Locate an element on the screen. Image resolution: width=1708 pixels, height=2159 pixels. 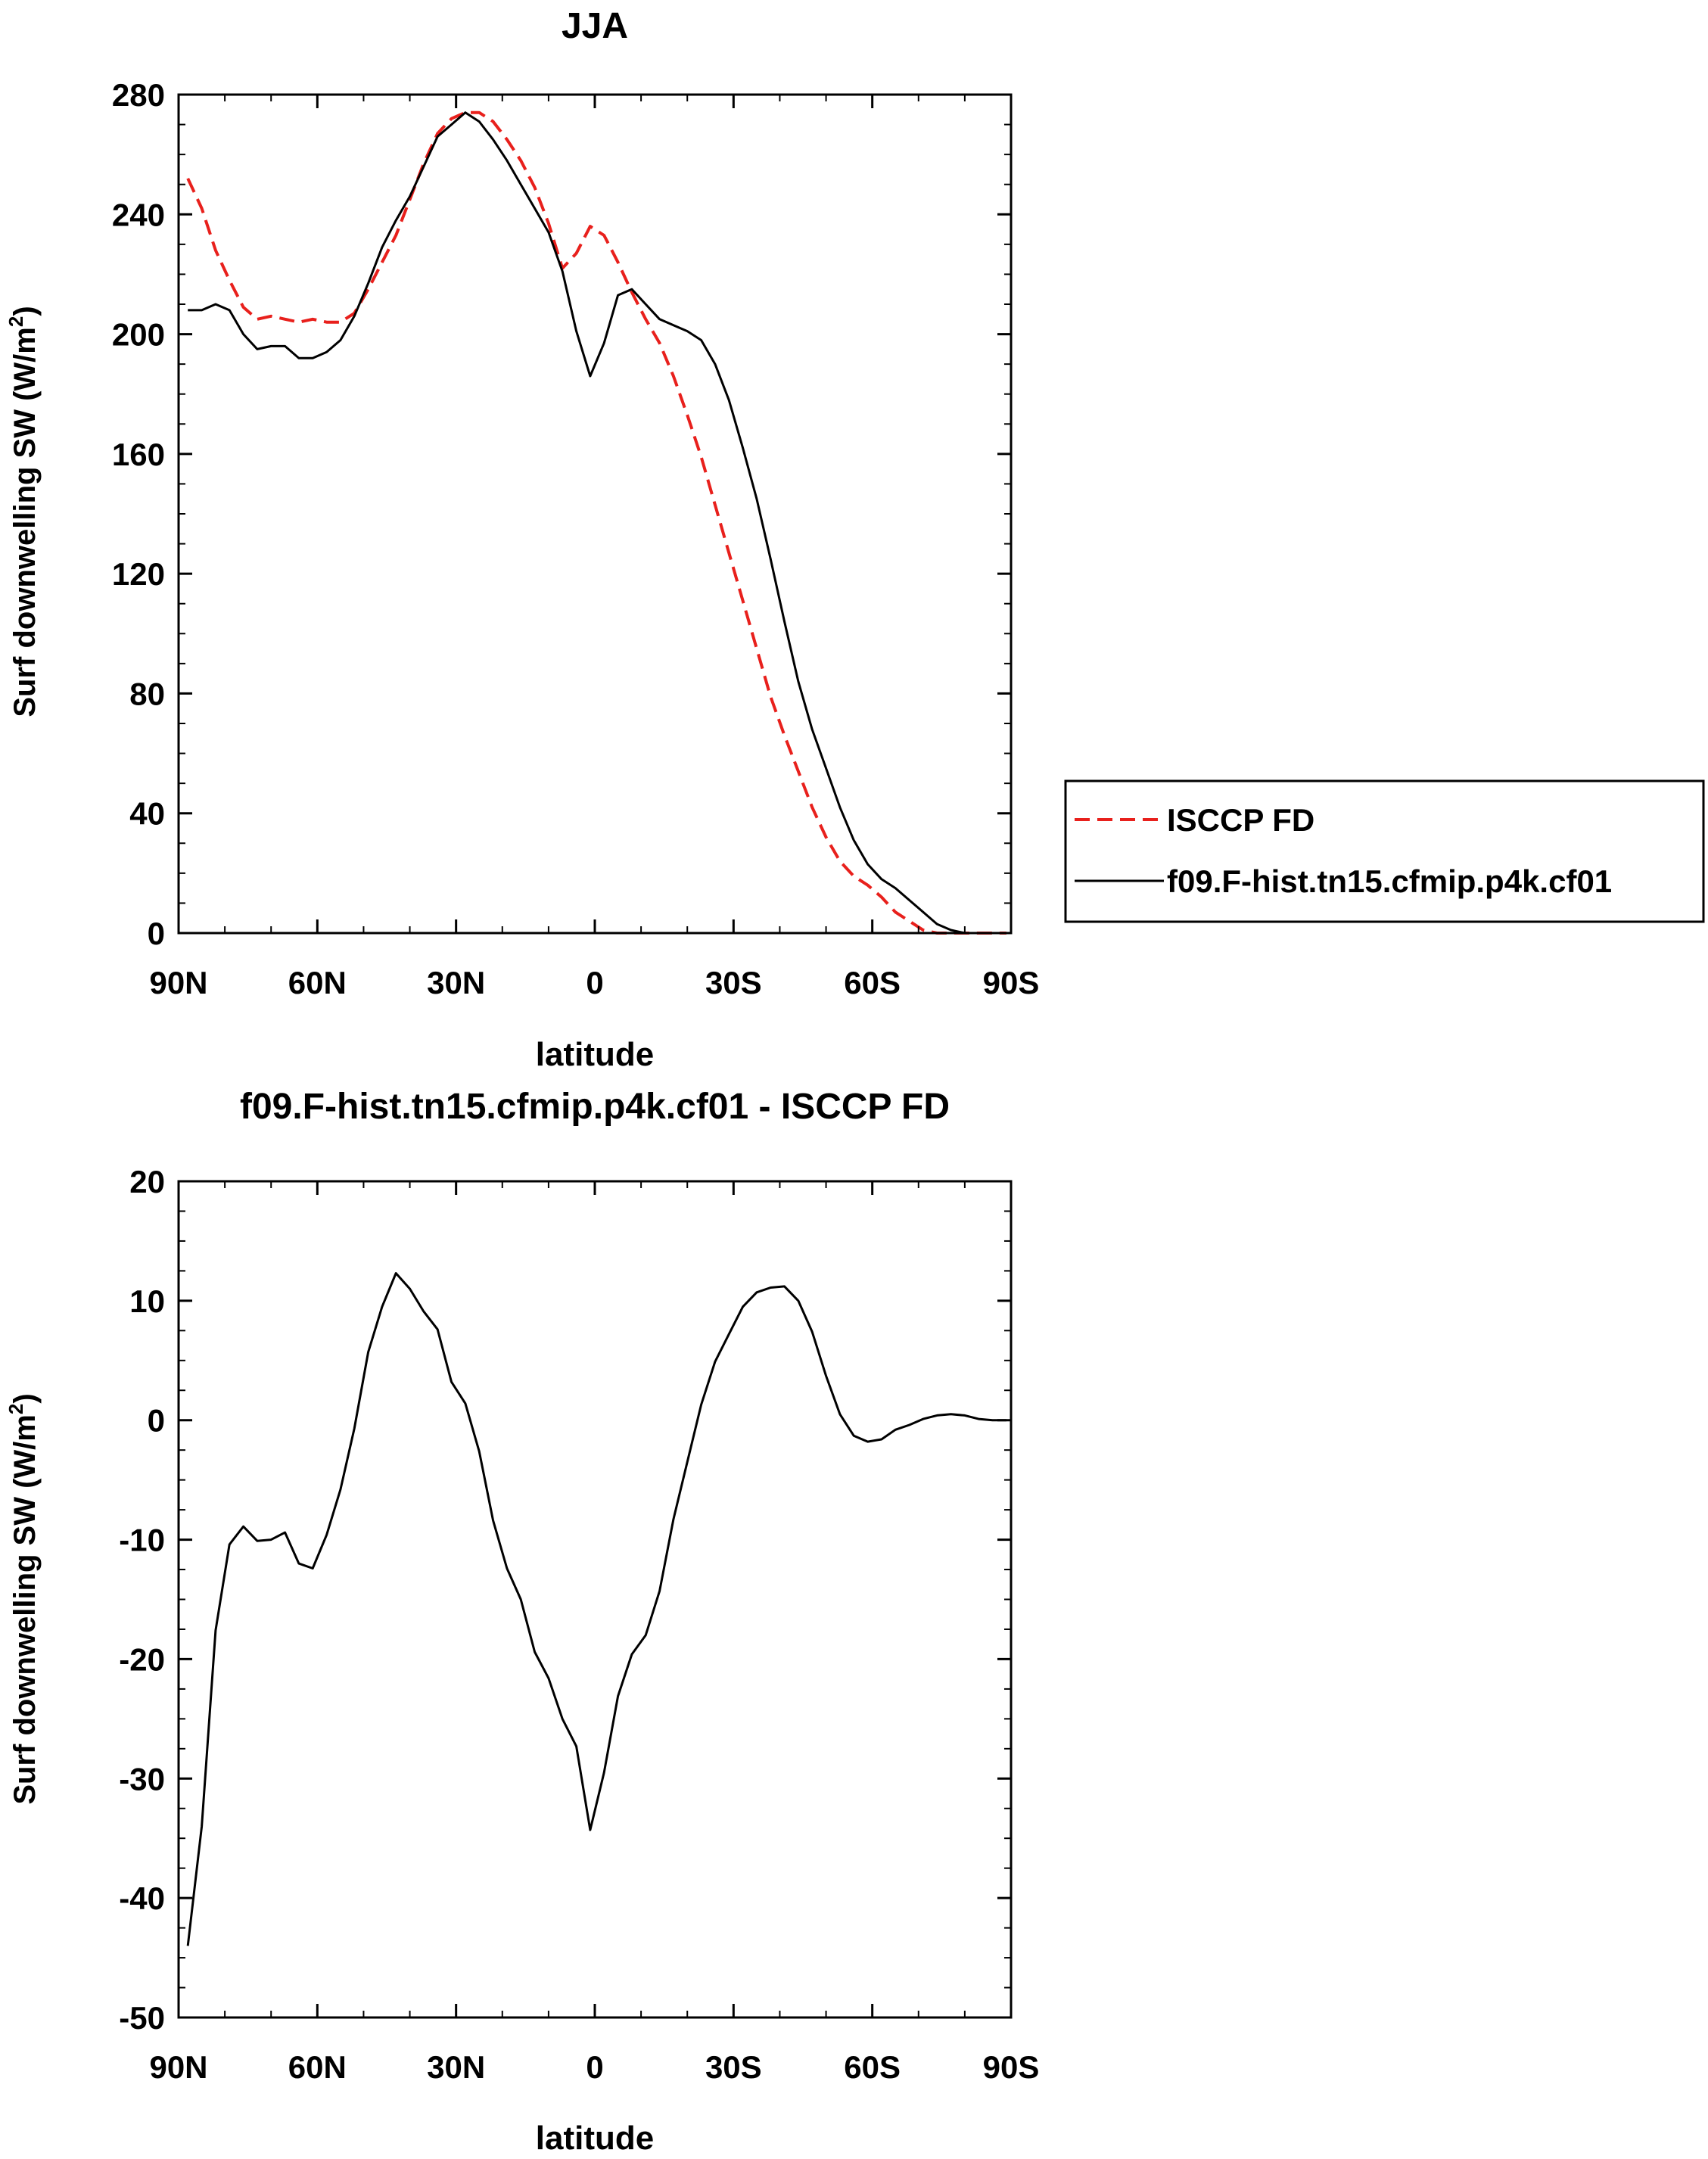
bottom-x-tick-label: 60N is located at coordinates (318, 2067).